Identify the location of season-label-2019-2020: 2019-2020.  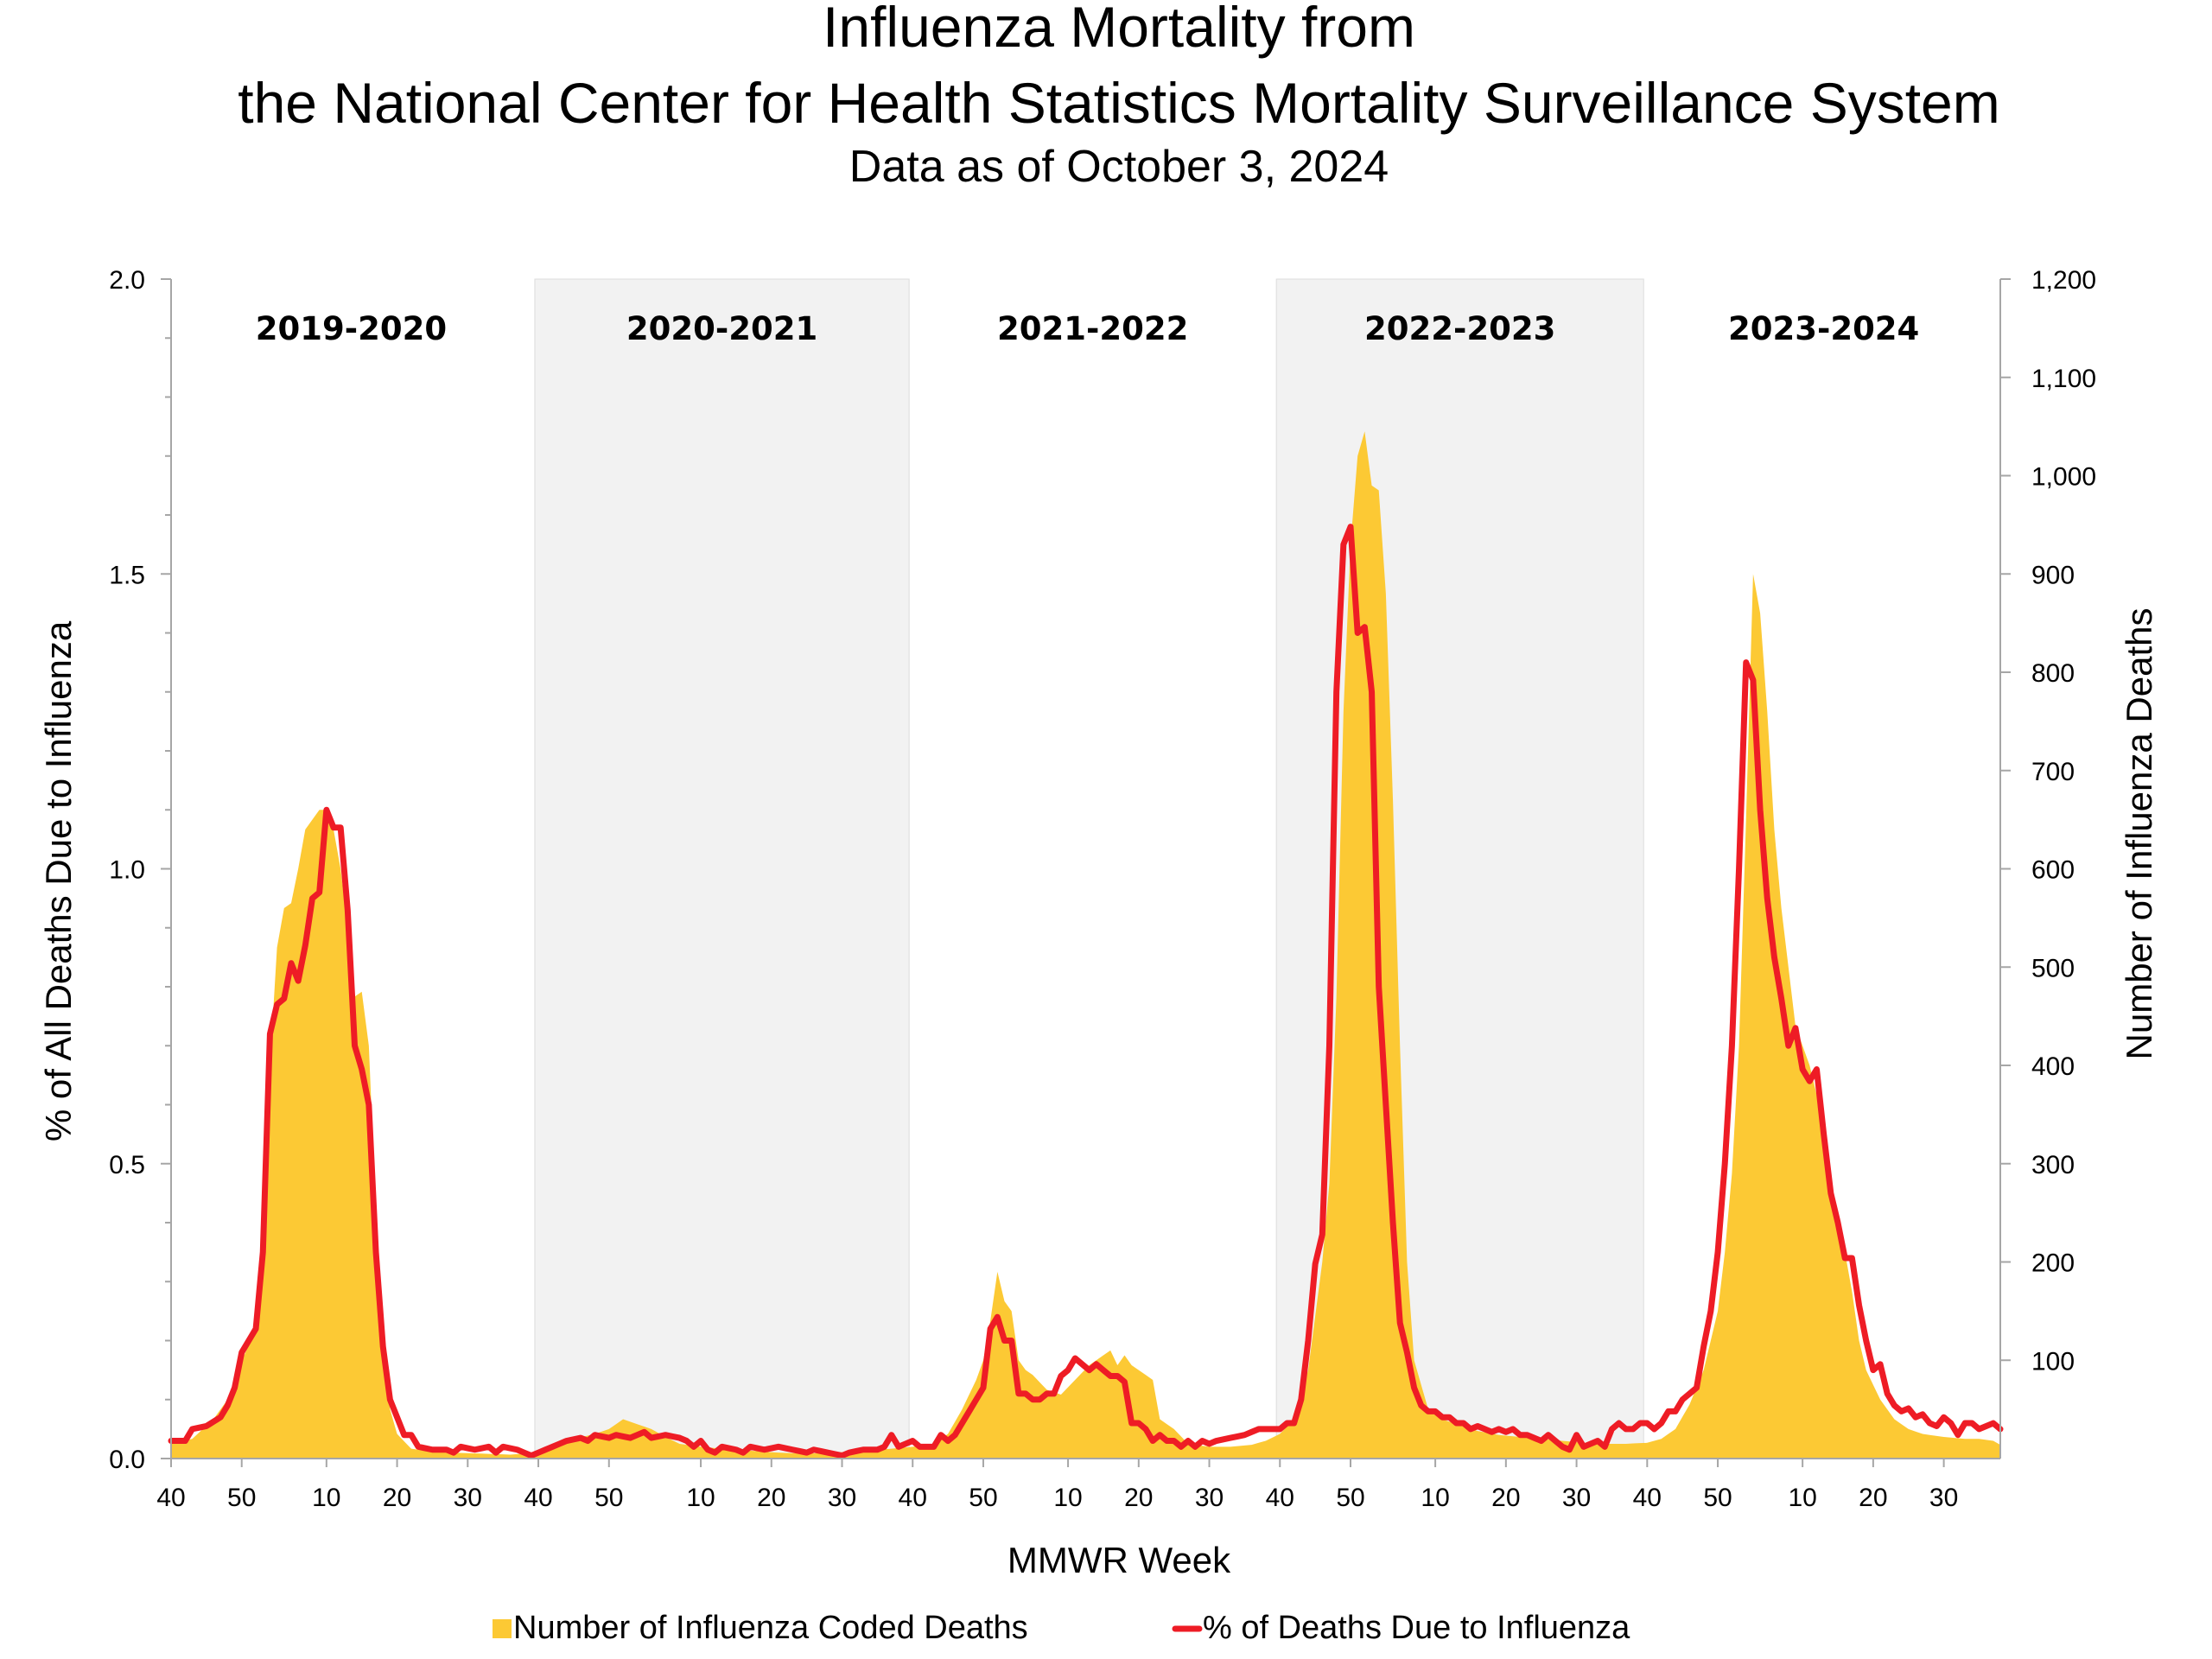
(351, 328).